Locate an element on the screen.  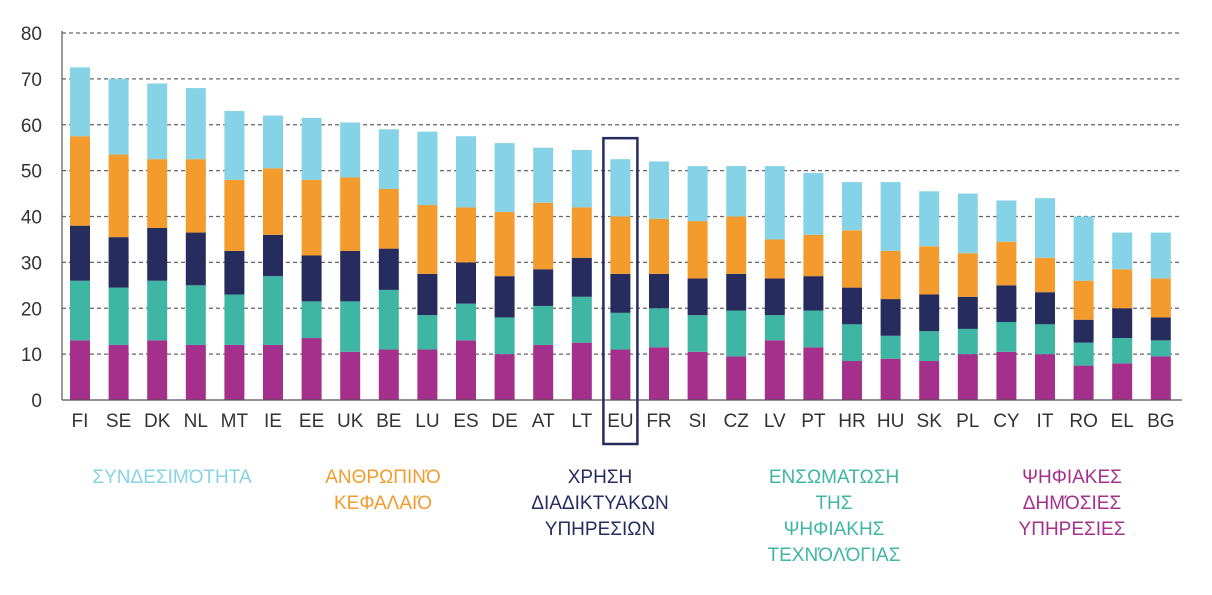
x-tick-label: SI is located at coordinates (698, 421).